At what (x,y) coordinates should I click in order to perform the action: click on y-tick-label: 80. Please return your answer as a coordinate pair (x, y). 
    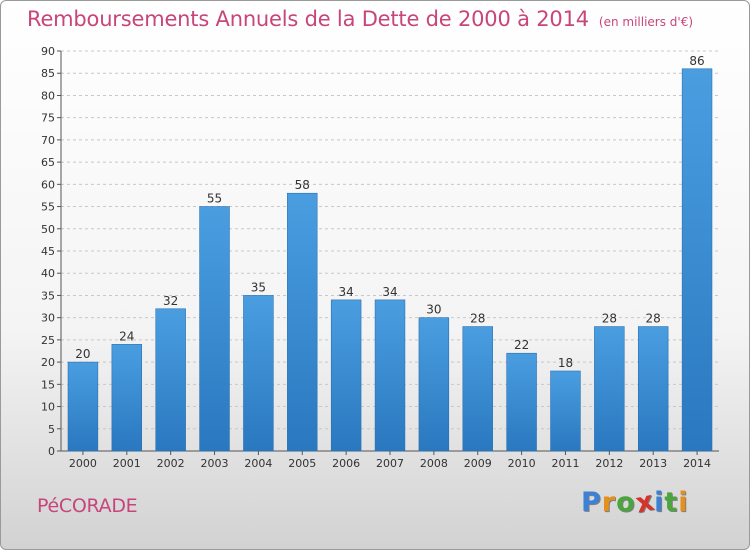
    Looking at the image, I should click on (48, 95).